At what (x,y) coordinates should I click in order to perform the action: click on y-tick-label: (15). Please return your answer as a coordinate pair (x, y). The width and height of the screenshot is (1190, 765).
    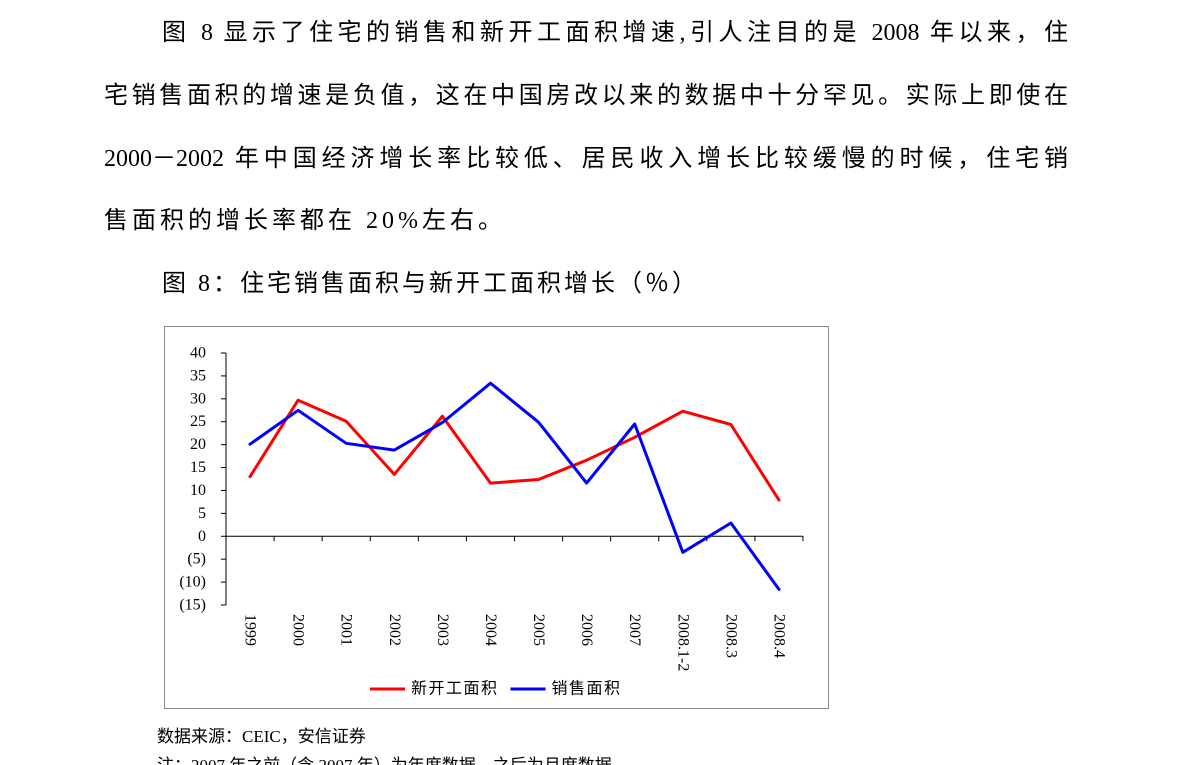
    Looking at the image, I should click on (192, 605).